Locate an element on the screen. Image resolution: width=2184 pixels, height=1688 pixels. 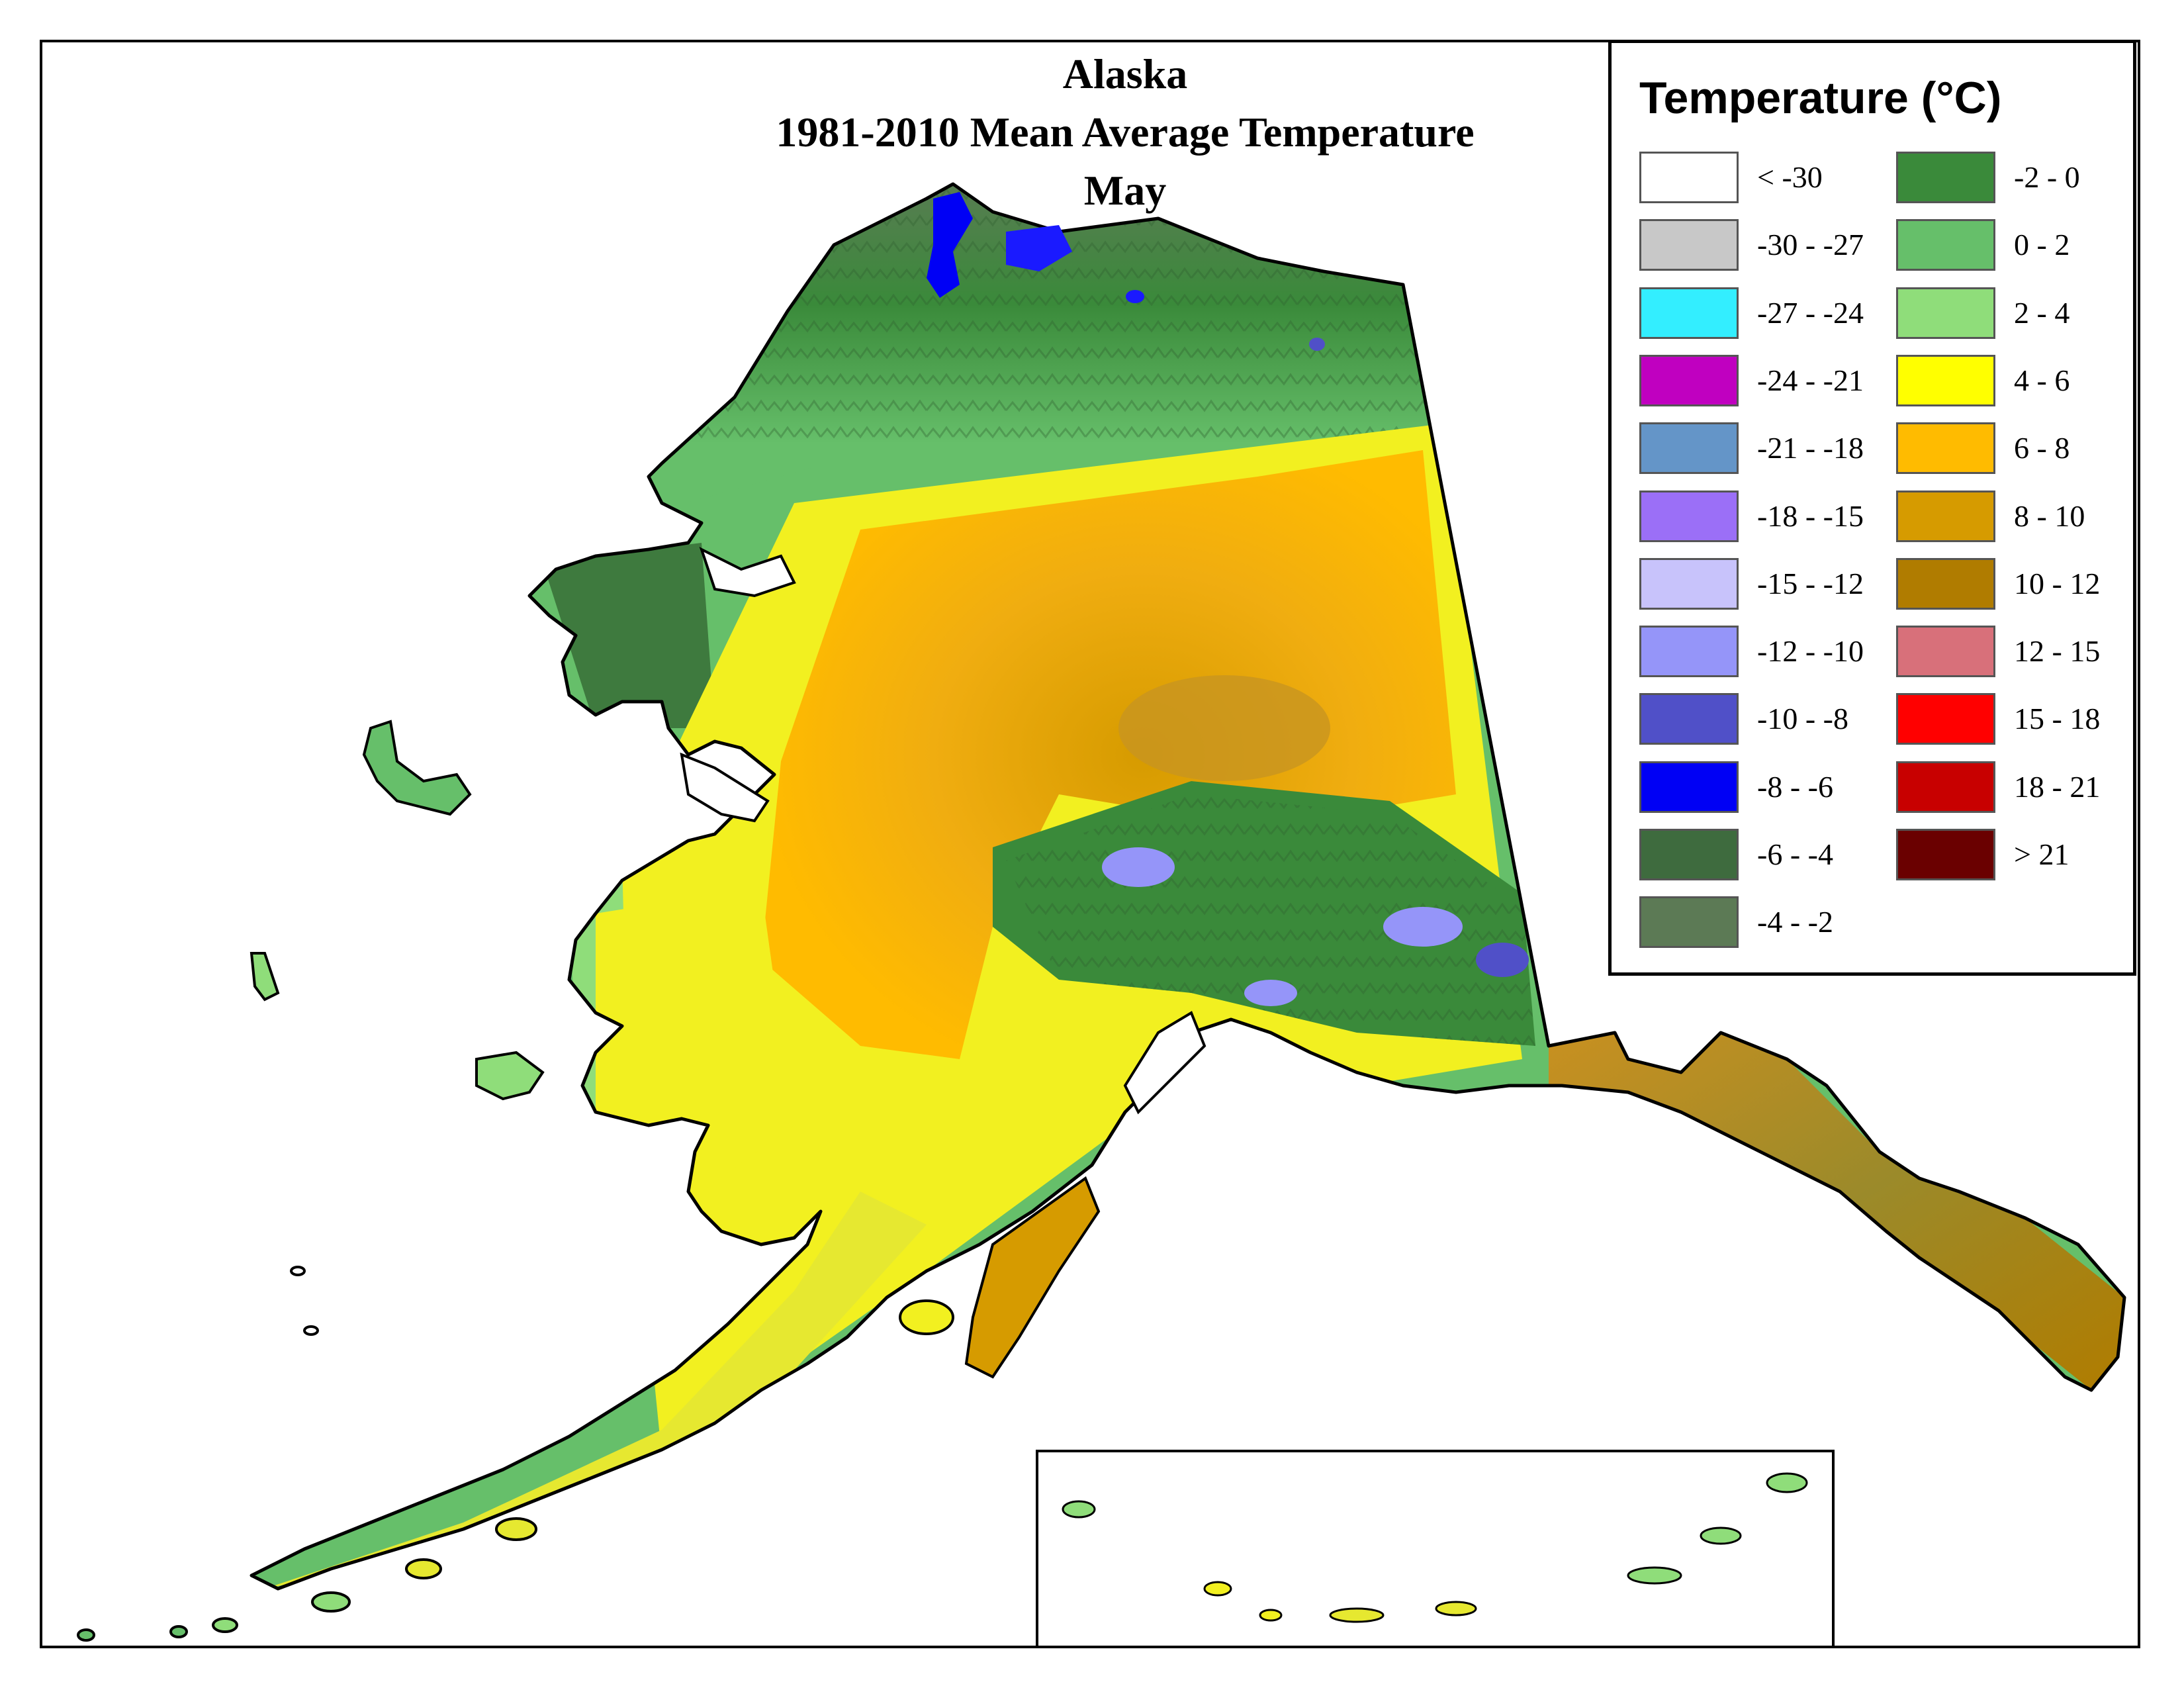
legend-label: 4 - 6 is located at coordinates (2042, 380).